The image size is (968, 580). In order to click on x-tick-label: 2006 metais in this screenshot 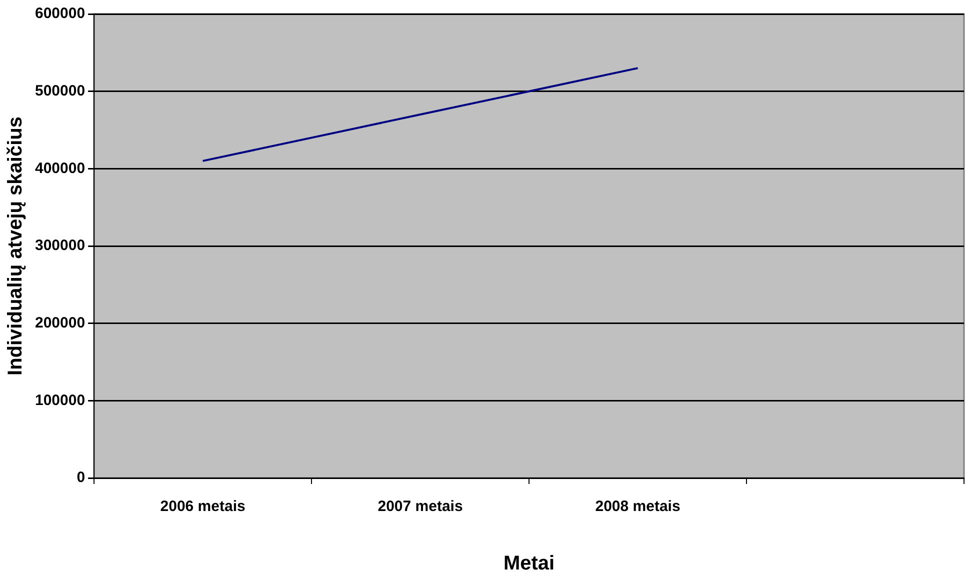, I will do `click(203, 507)`.